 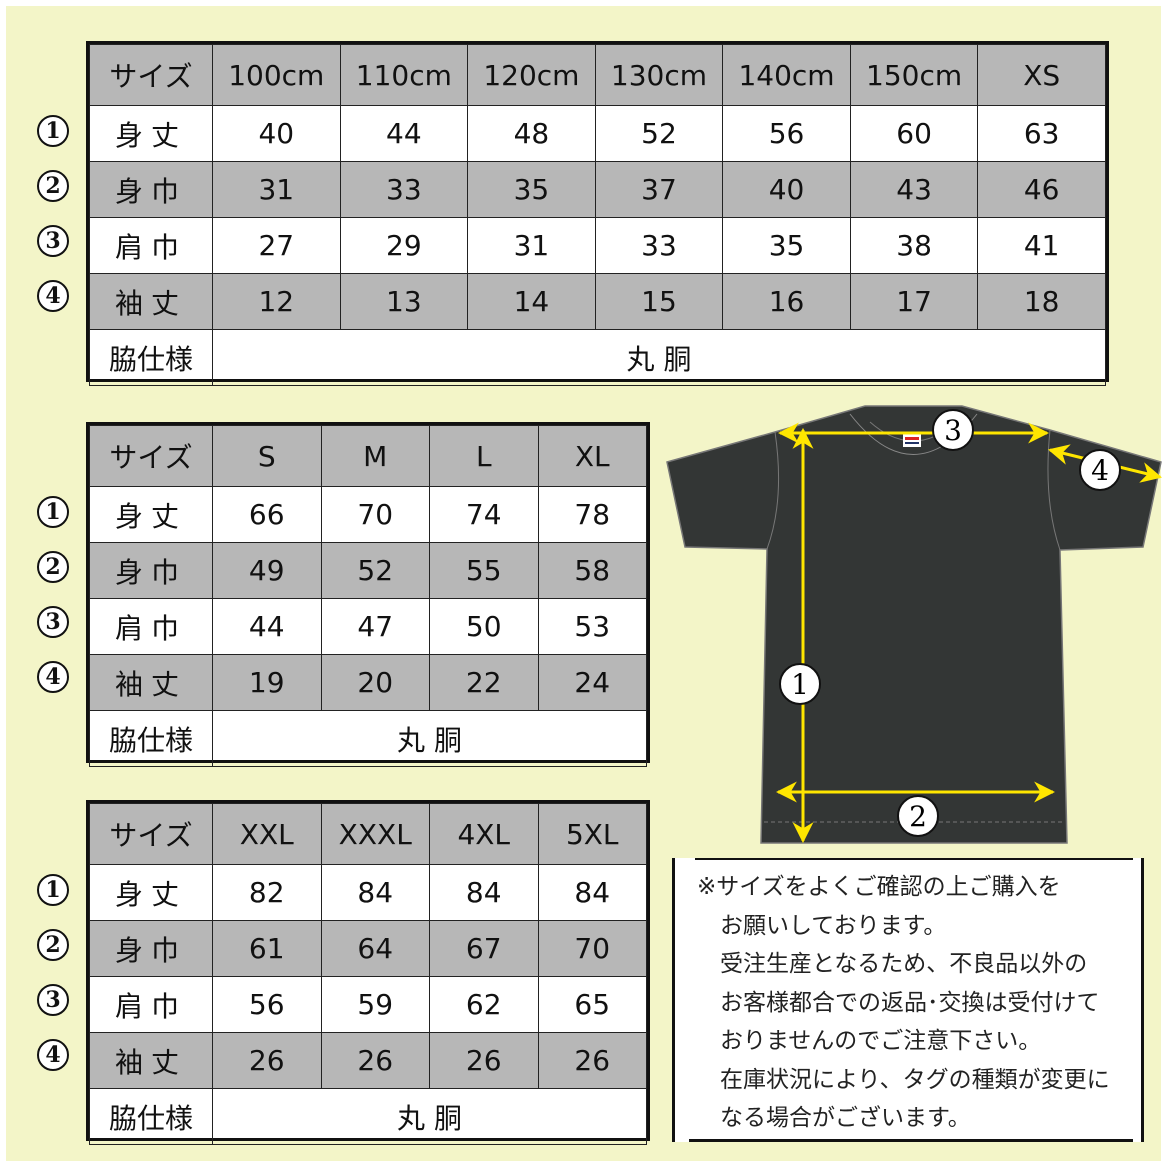 What do you see at coordinates (276, 245) in the screenshot?
I see `table-cell: 27` at bounding box center [276, 245].